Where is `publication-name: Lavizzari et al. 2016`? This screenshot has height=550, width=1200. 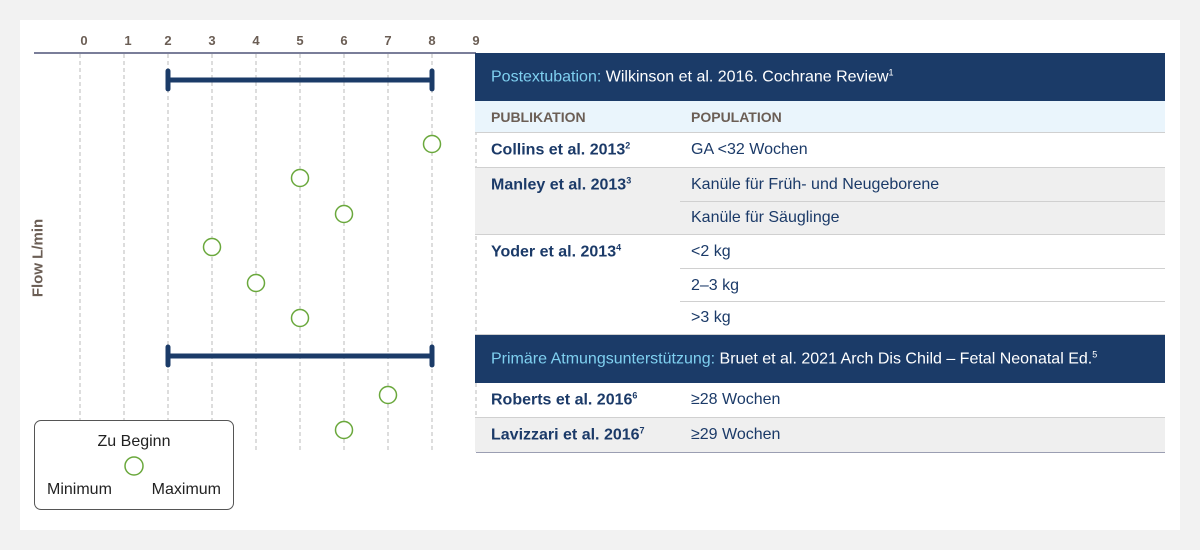 publication-name: Lavizzari et al. 2016 is located at coordinates (565, 435).